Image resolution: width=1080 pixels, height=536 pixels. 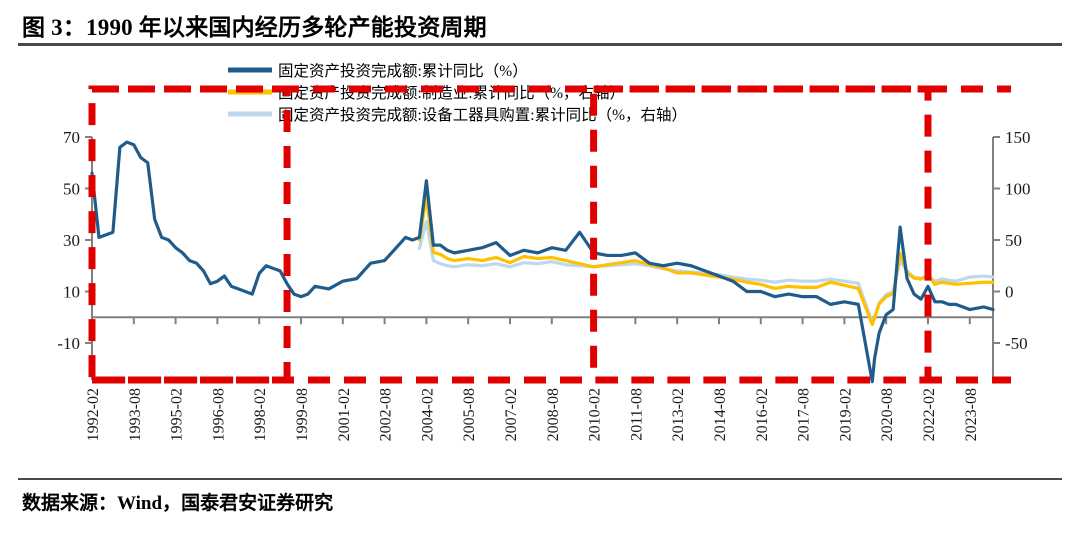 What do you see at coordinates (1013, 240) in the screenshot?
I see `right-tick-label-2: 50` at bounding box center [1013, 240].